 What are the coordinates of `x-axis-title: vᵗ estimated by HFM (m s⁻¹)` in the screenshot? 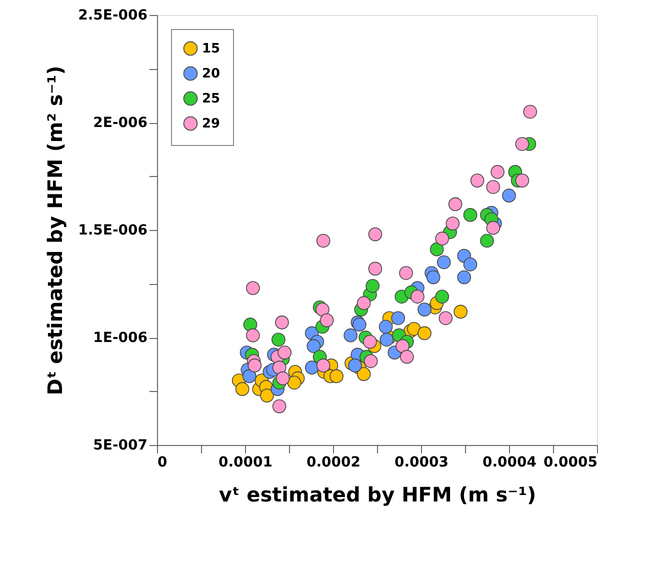 It's located at (377, 494).